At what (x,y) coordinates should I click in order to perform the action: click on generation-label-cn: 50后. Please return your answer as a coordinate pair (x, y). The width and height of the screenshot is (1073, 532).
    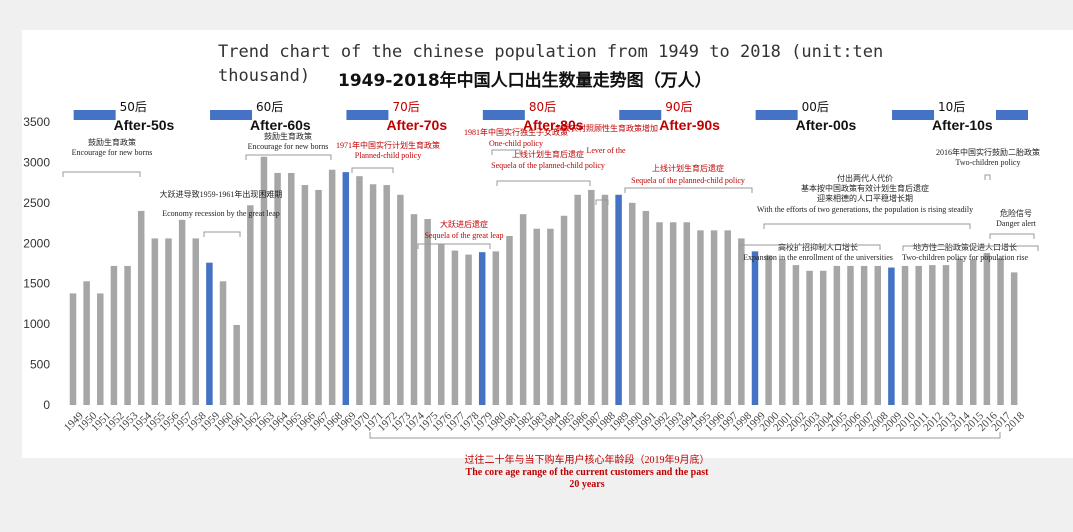
    Looking at the image, I should click on (133, 107).